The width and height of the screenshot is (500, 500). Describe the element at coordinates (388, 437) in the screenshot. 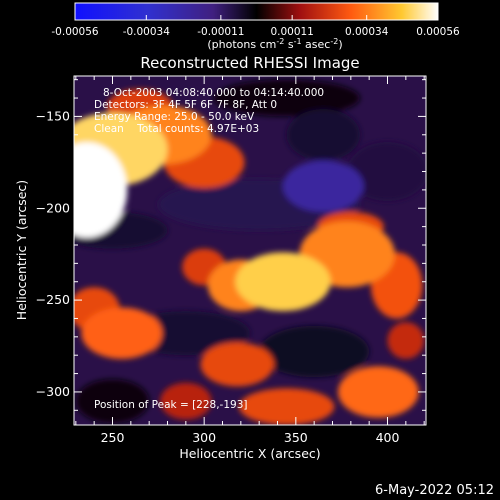

I see `x-tick-label: 400` at that location.